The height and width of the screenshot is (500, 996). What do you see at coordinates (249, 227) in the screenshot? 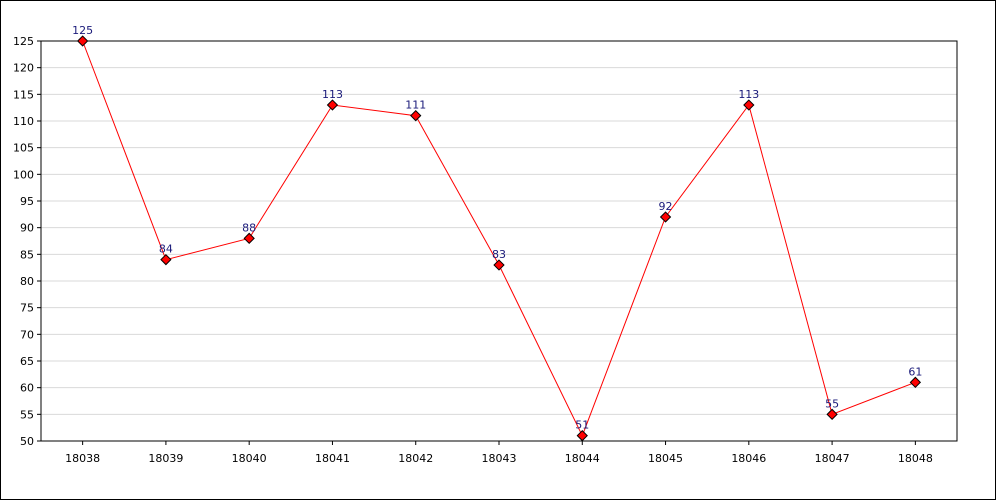
I see `data-label: 88` at bounding box center [249, 227].